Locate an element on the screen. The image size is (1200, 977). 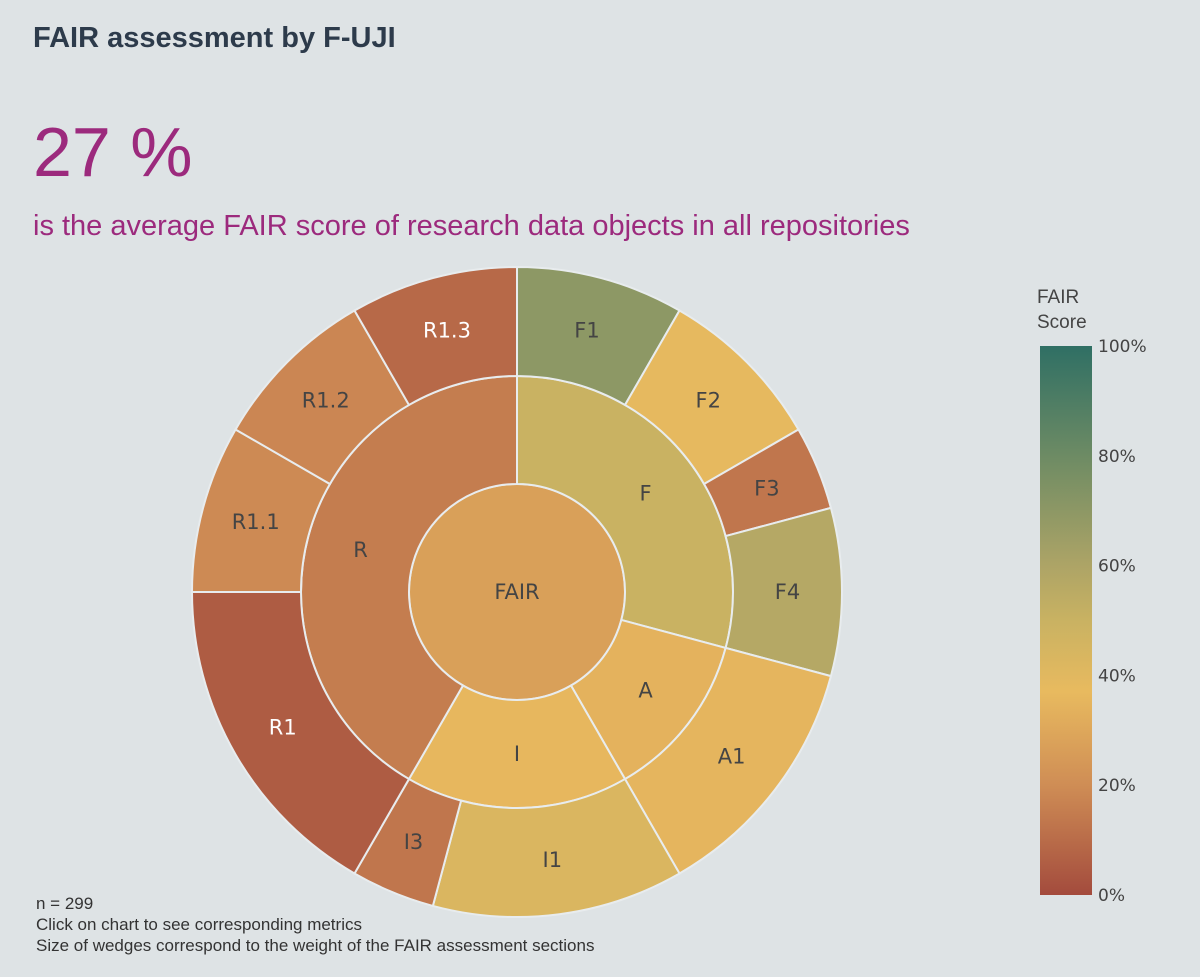
colorbar-title-line2: Score is located at coordinates (1062, 322).